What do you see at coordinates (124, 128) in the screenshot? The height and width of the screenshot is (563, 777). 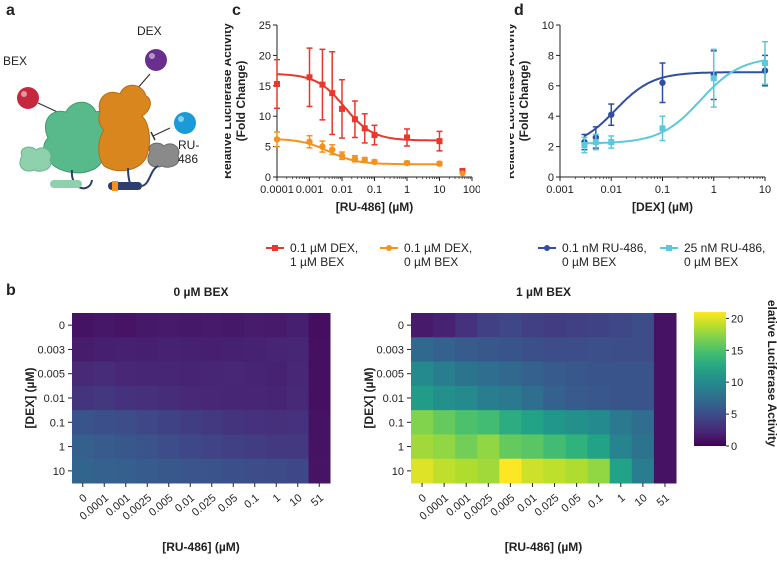 I see `gr-receptor-icon` at bounding box center [124, 128].